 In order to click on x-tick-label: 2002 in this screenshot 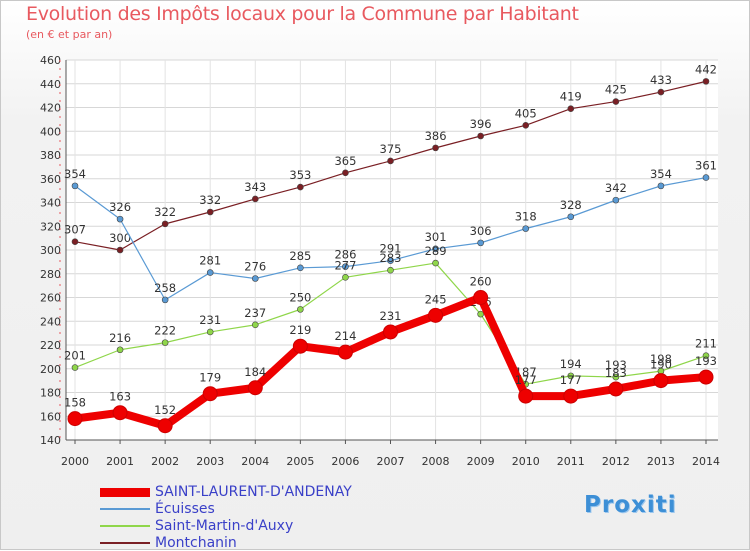, I will do `click(165, 461)`.